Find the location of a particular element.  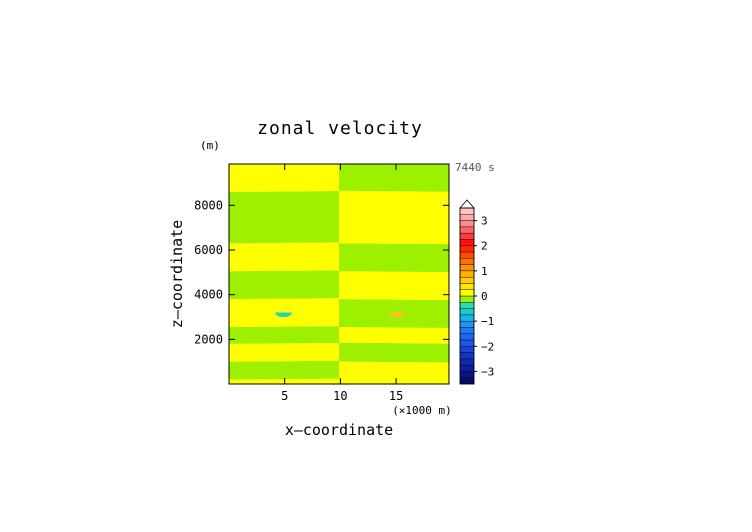

colorbar-tick-label: −2 is located at coordinates (487, 346).